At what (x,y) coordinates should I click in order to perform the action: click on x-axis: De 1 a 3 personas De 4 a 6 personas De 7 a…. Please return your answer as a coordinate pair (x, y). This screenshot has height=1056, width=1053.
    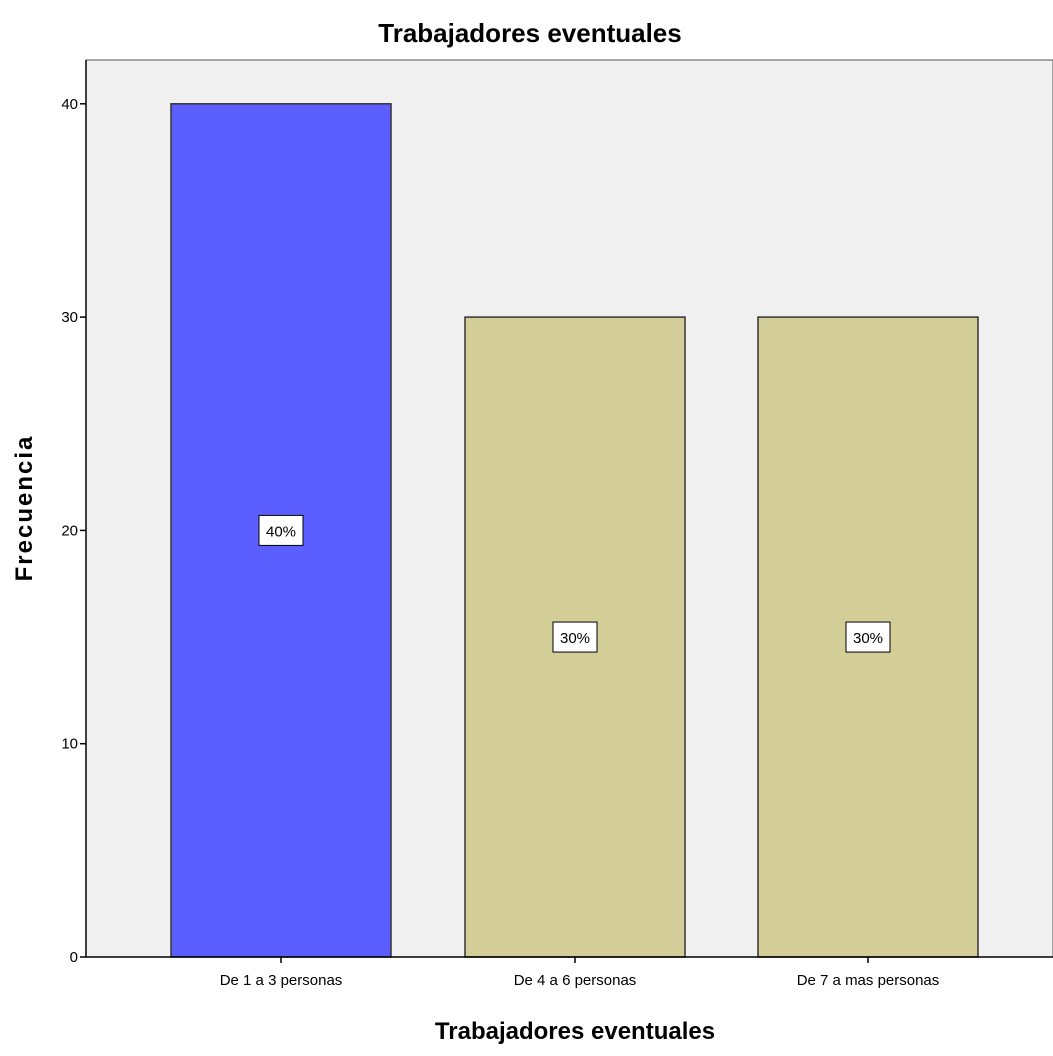
    Looking at the image, I should click on (569, 972).